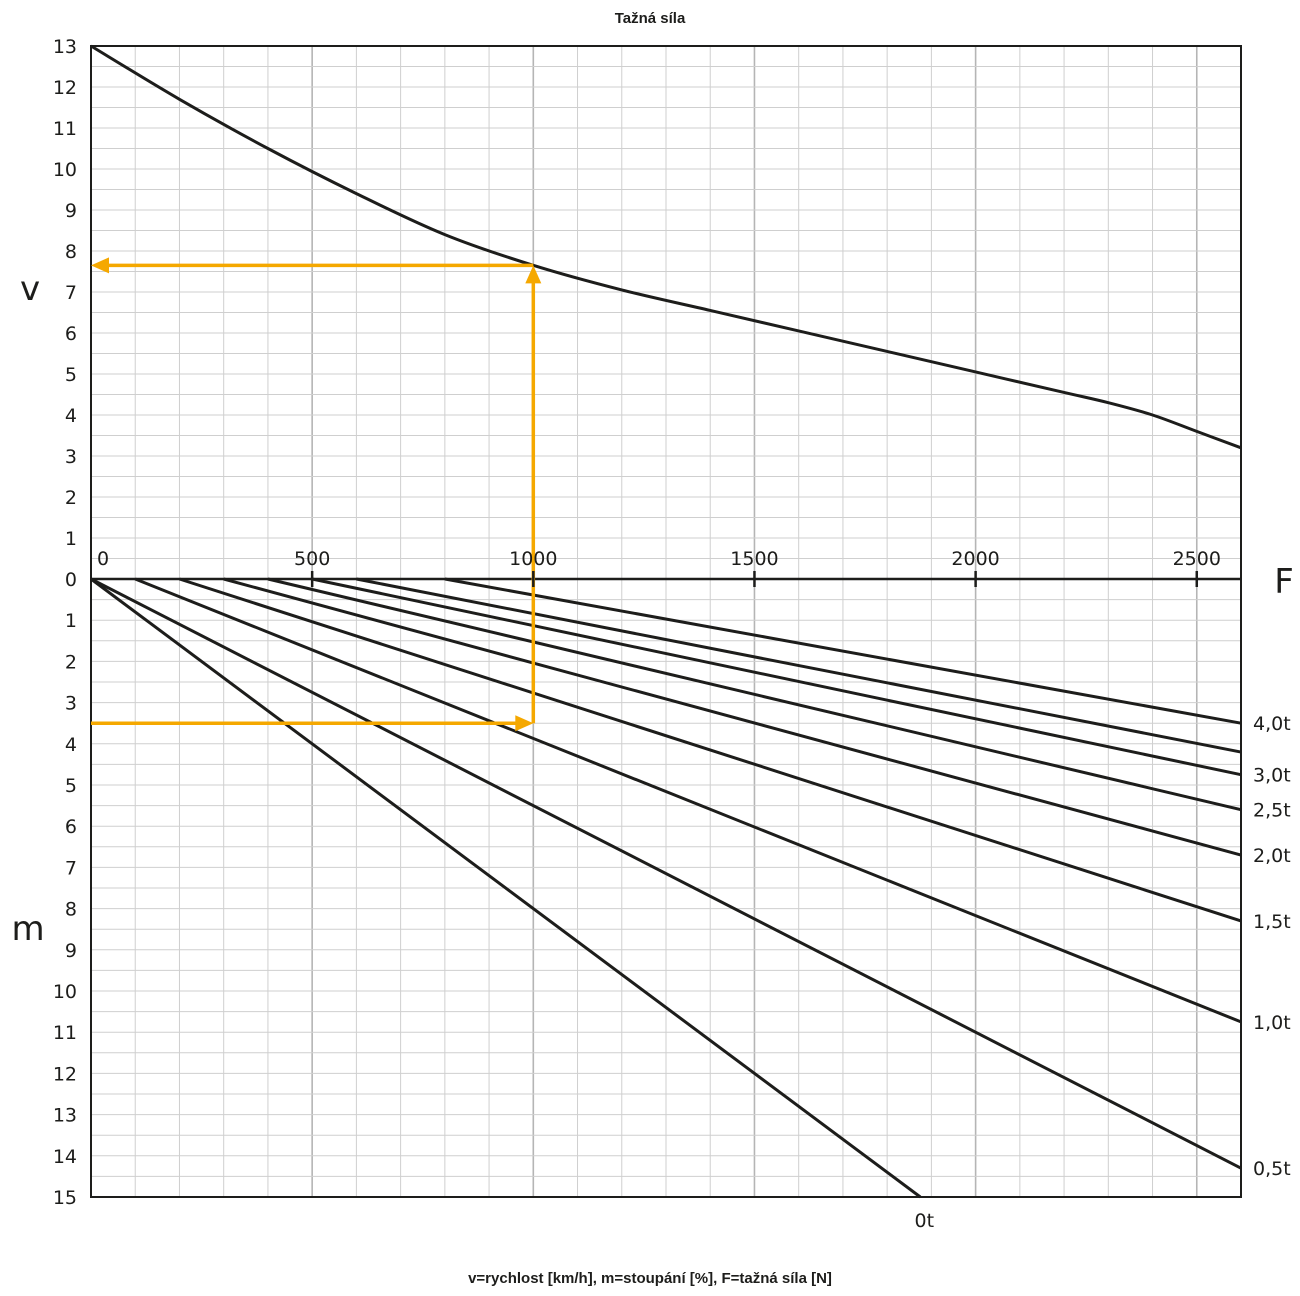 The width and height of the screenshot is (1300, 1296). Describe the element at coordinates (71, 745) in the screenshot. I see `gradient-tick-label: 4` at that location.